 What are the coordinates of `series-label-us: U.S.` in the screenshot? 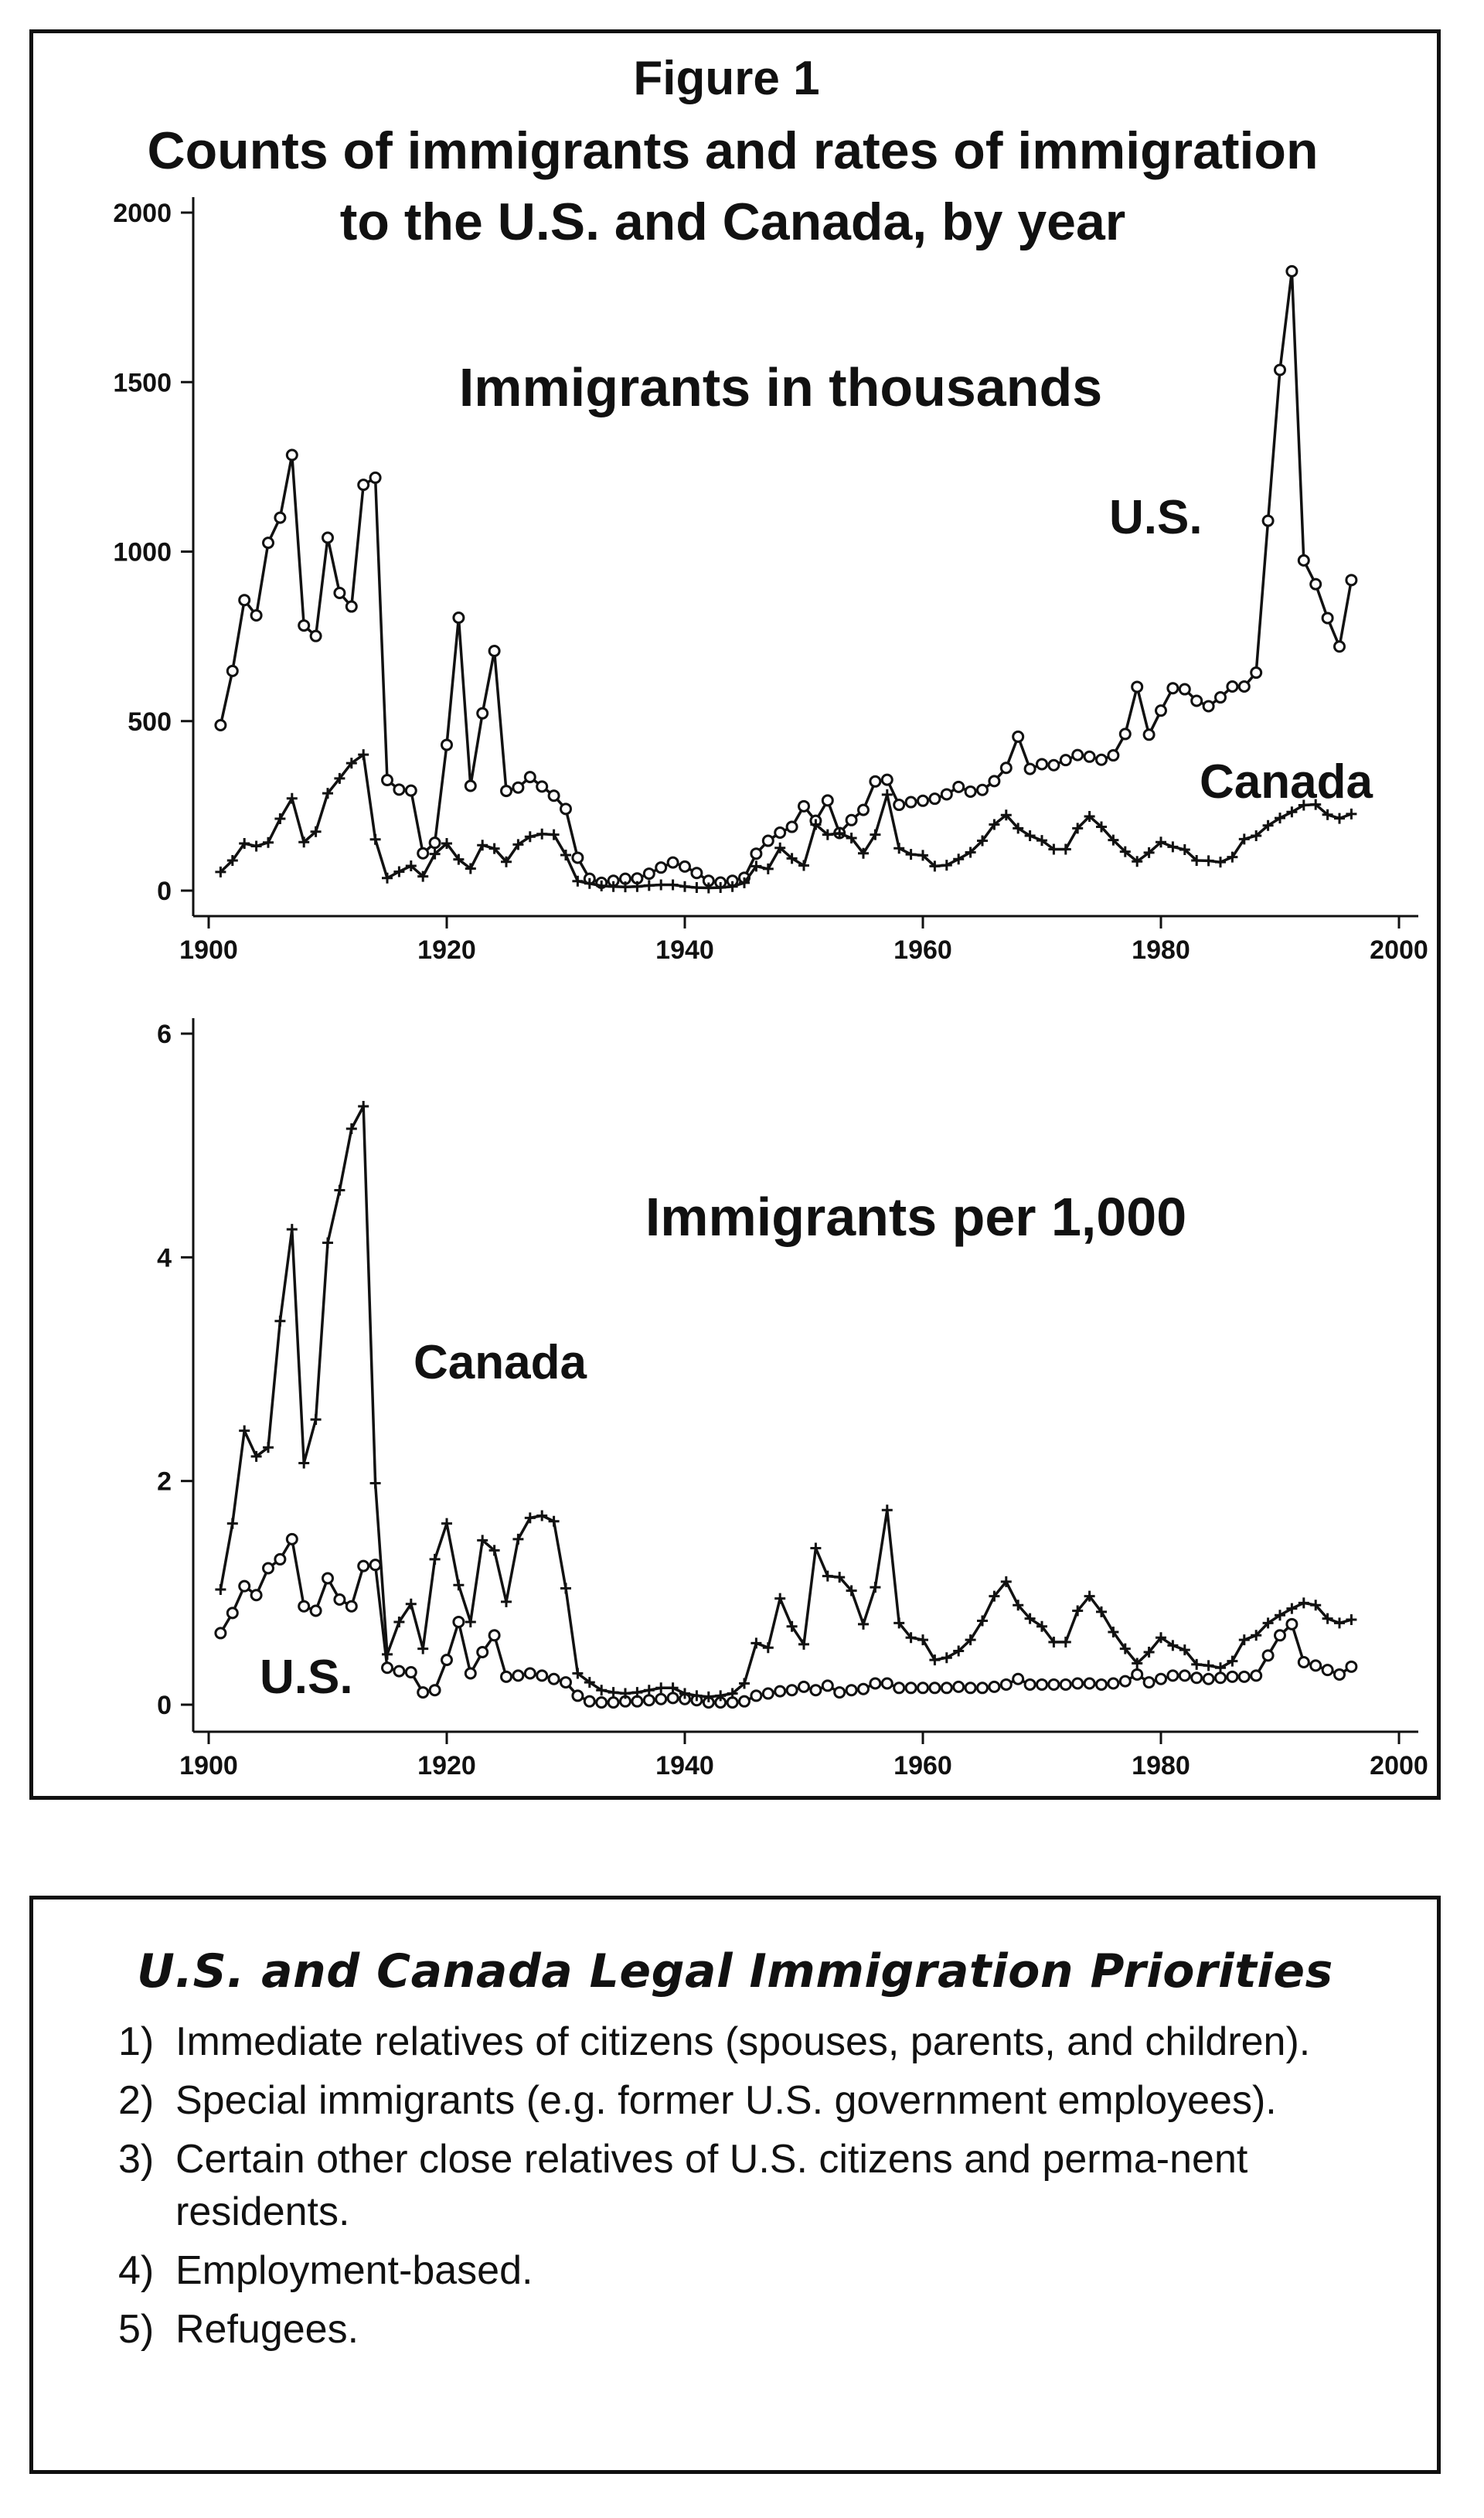 It's located at (306, 1677).